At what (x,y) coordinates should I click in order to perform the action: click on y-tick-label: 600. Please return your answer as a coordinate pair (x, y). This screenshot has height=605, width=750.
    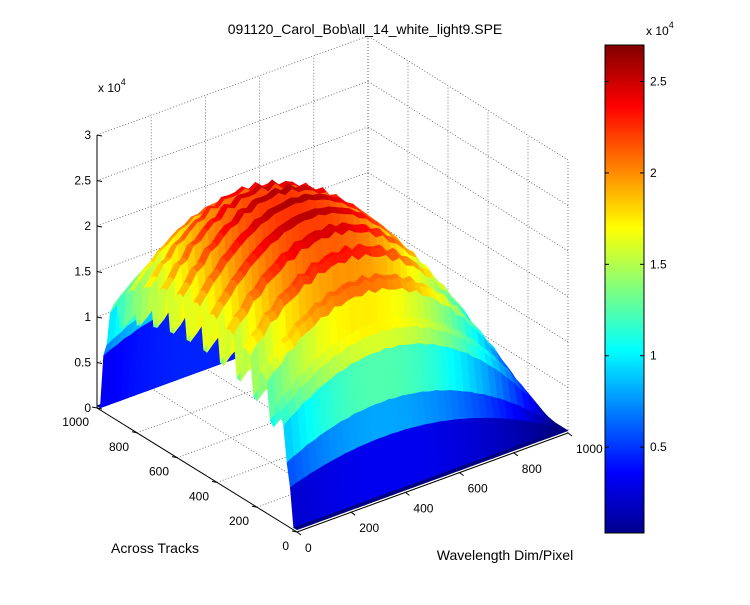
    Looking at the image, I should click on (159, 472).